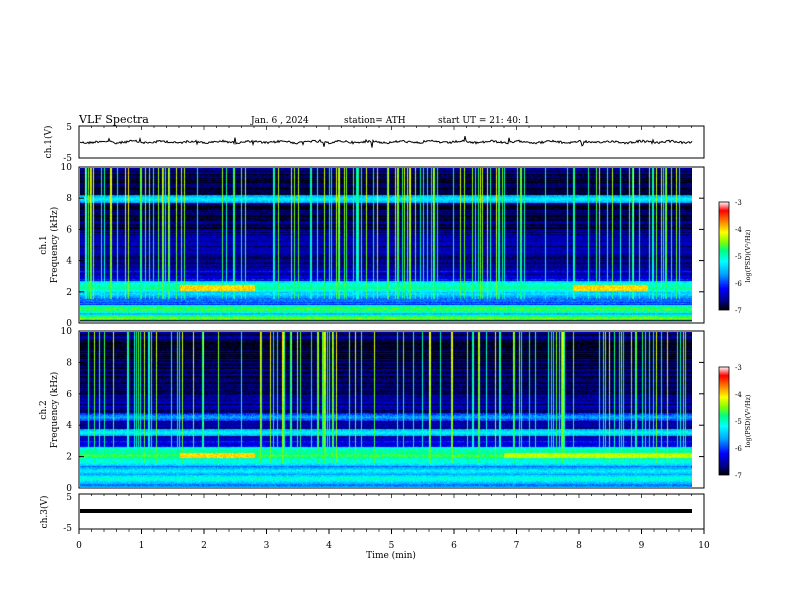  I want to click on ch1-cbar-tick-m6: -6, so click(738, 284).